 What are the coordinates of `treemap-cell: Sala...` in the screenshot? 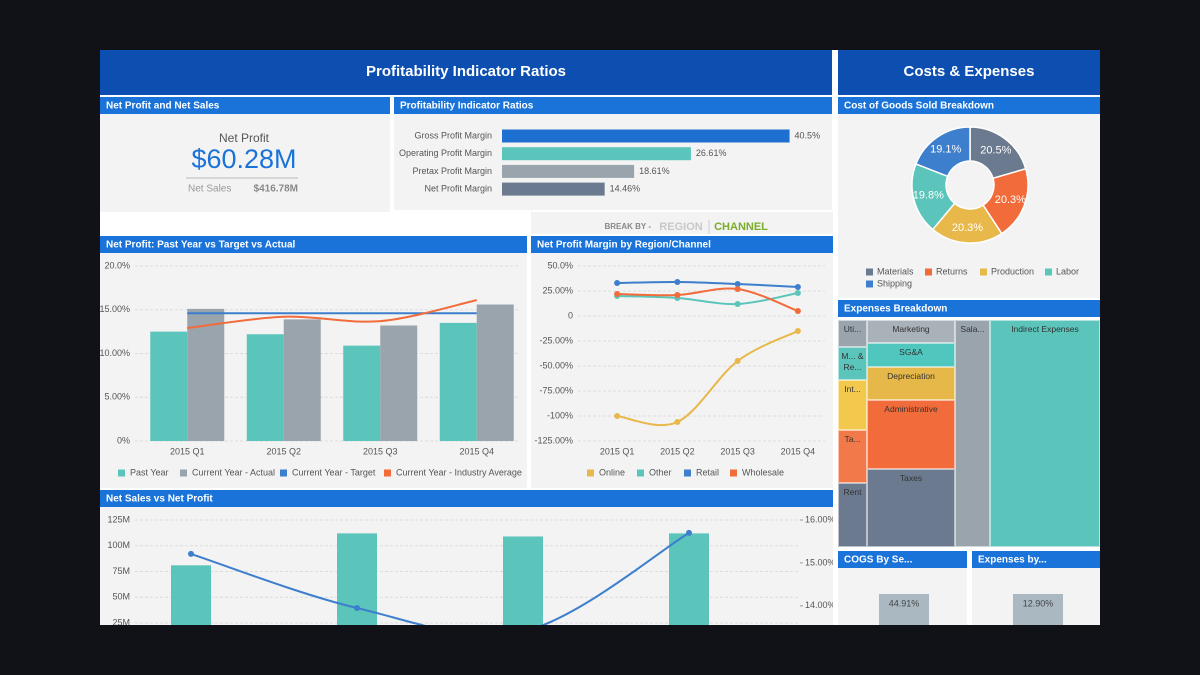 It's located at (972, 433).